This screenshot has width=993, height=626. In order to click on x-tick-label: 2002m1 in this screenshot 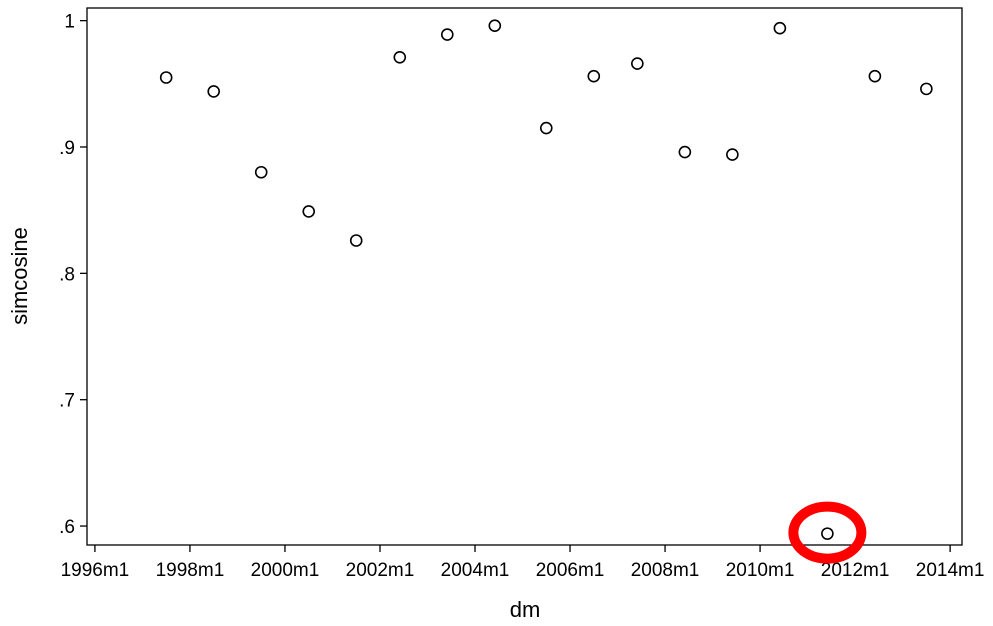, I will do `click(380, 570)`.